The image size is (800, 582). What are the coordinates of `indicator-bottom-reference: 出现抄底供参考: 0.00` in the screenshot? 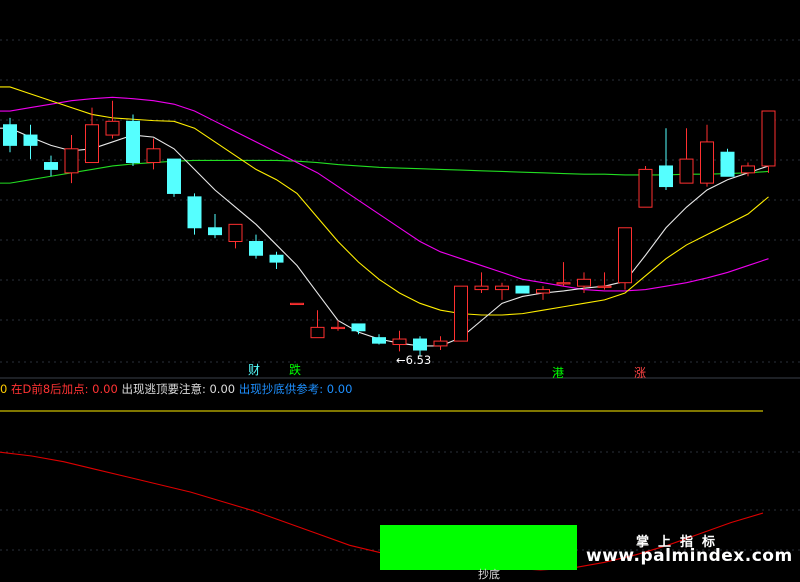 It's located at (294, 389).